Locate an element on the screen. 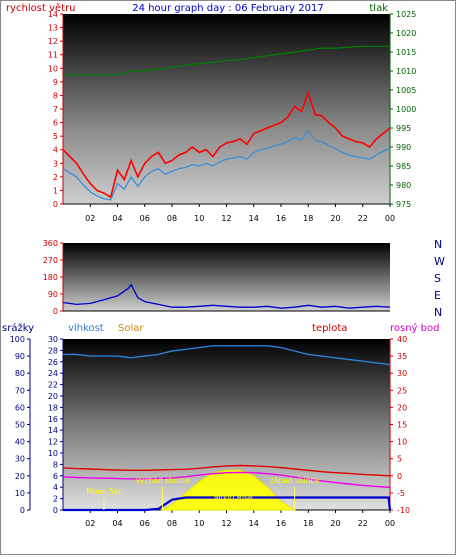 This screenshot has height=559, width=456. direction-panel is located at coordinates (226, 277).